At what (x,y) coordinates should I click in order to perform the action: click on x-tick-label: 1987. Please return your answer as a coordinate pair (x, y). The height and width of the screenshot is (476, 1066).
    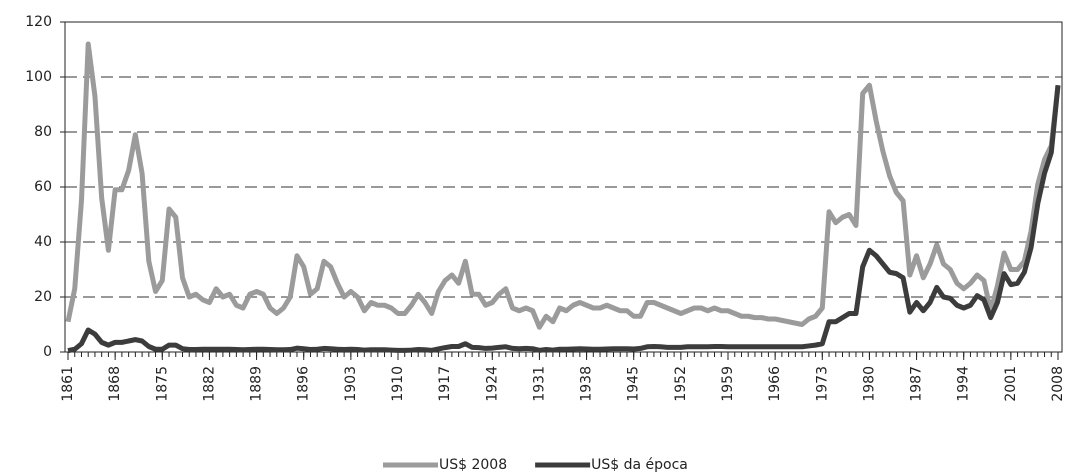
    Looking at the image, I should click on (917, 384).